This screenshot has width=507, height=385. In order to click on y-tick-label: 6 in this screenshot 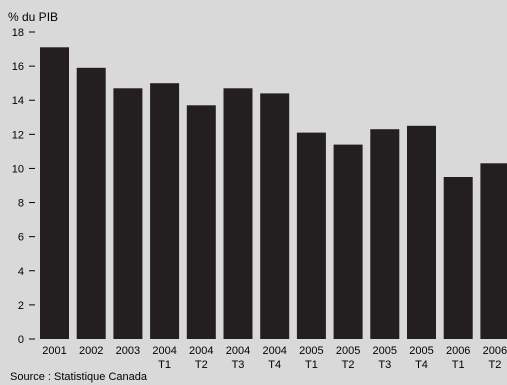, I will do `click(21, 238)`.